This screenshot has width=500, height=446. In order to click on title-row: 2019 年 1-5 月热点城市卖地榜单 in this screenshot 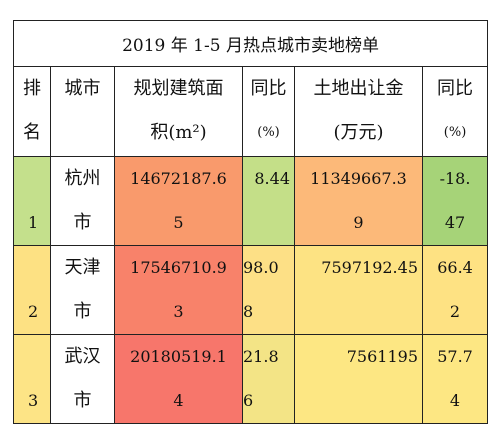, I will do `click(250, 43)`.